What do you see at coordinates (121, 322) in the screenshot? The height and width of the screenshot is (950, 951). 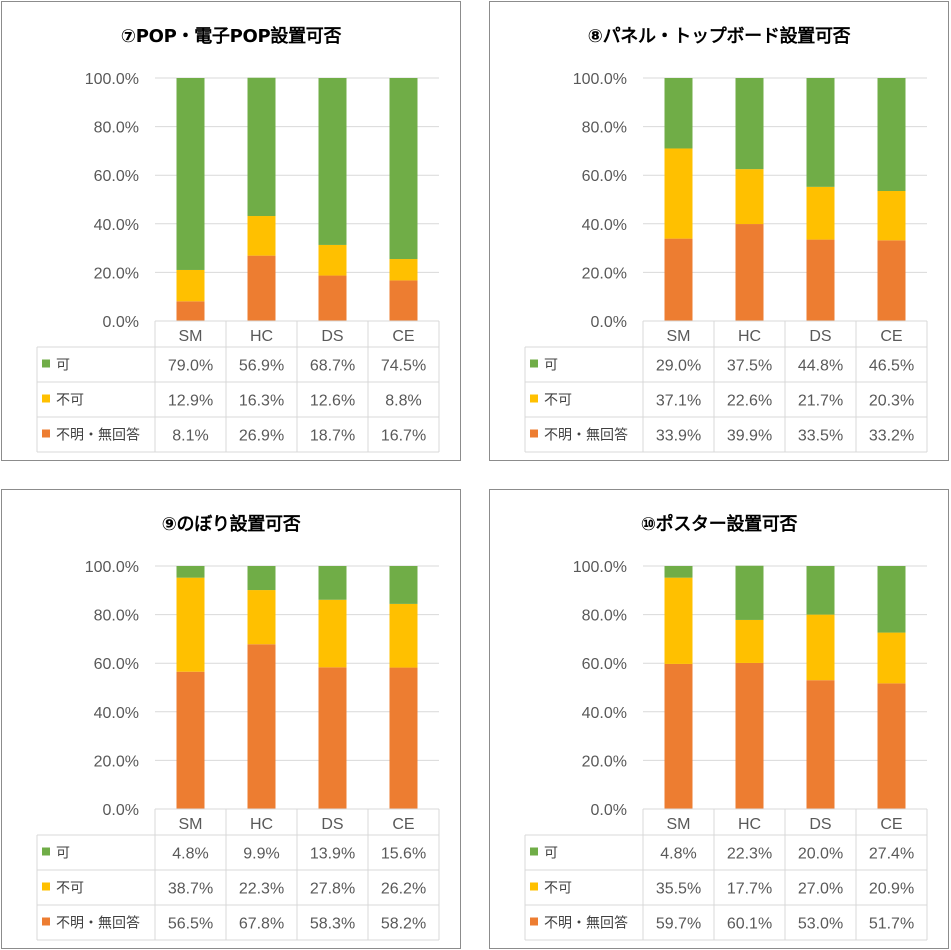 I see `y-tick-label: 0.0%` at bounding box center [121, 322].